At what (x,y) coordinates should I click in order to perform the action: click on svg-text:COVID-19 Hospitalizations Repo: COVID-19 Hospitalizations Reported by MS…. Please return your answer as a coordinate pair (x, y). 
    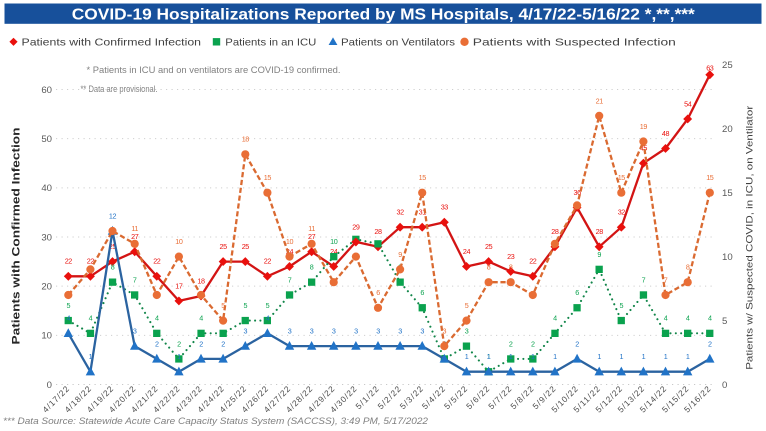
    Looking at the image, I should click on (384, 14).